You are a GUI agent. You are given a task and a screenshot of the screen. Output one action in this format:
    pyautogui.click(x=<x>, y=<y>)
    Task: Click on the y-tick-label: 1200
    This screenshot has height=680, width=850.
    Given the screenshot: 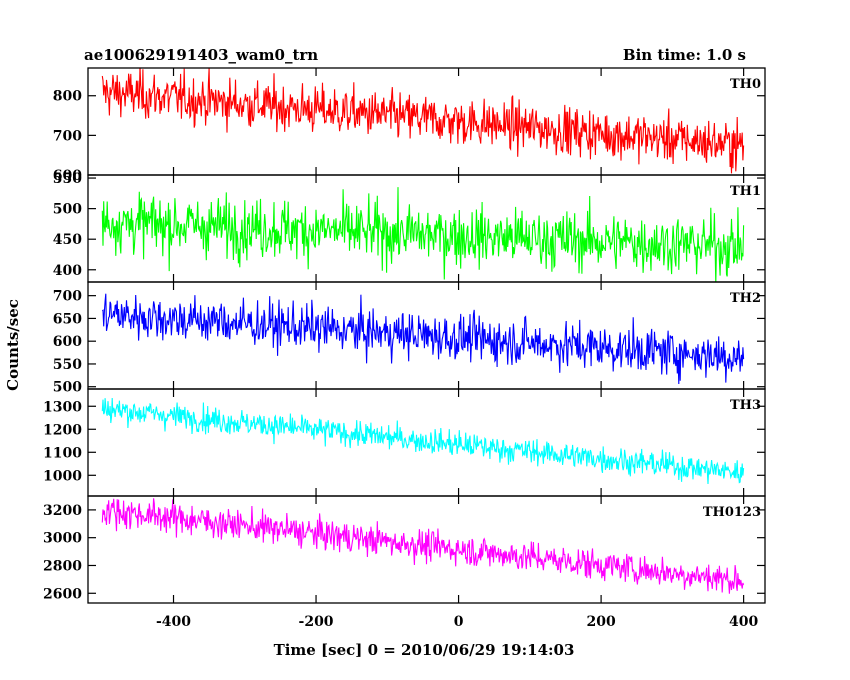 What is the action you would take?
    pyautogui.click(x=62, y=430)
    